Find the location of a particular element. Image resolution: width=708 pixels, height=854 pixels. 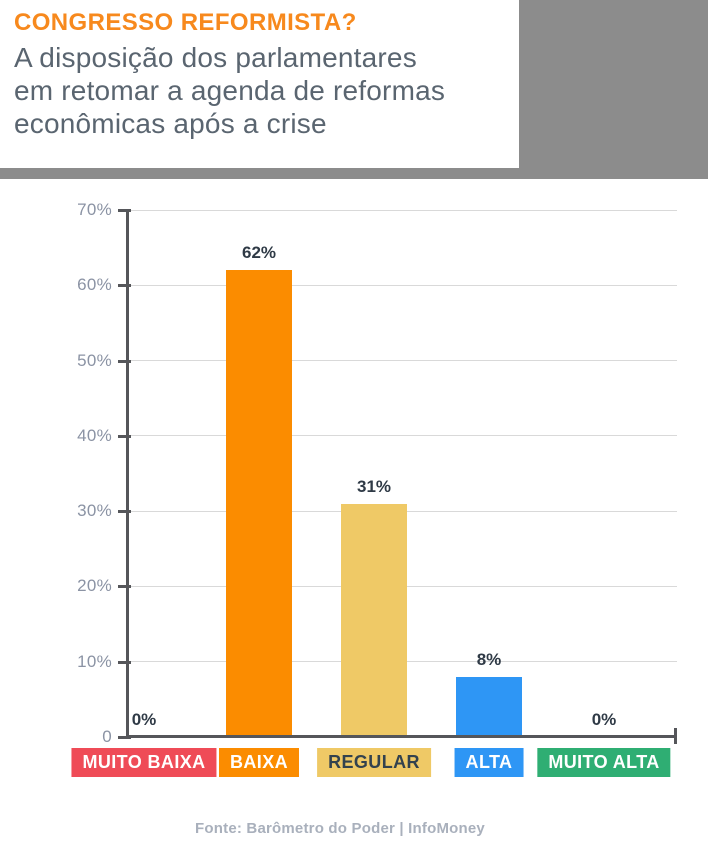

page-title: CONGRESSO REFORMISTA? is located at coordinates (185, 22).